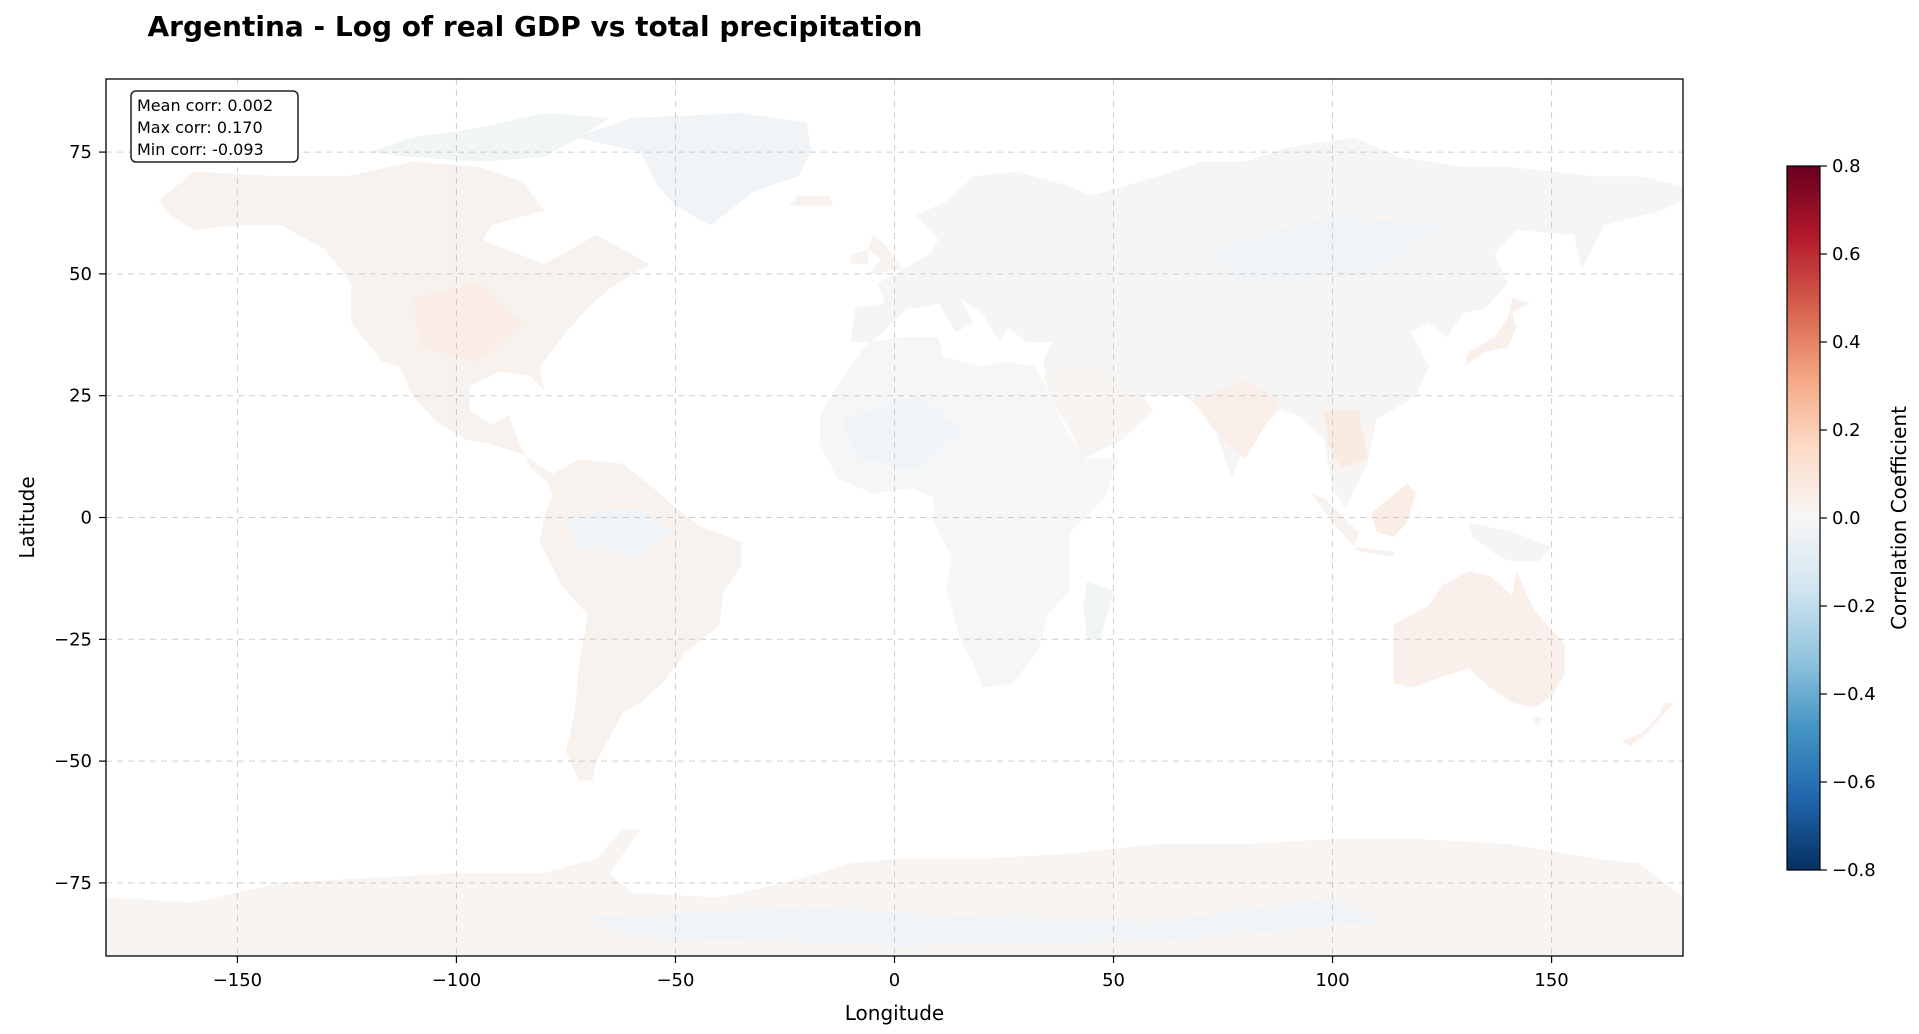 The height and width of the screenshot is (1034, 1919). What do you see at coordinates (80, 152) in the screenshot?
I see `y-tick-label: 75` at bounding box center [80, 152].